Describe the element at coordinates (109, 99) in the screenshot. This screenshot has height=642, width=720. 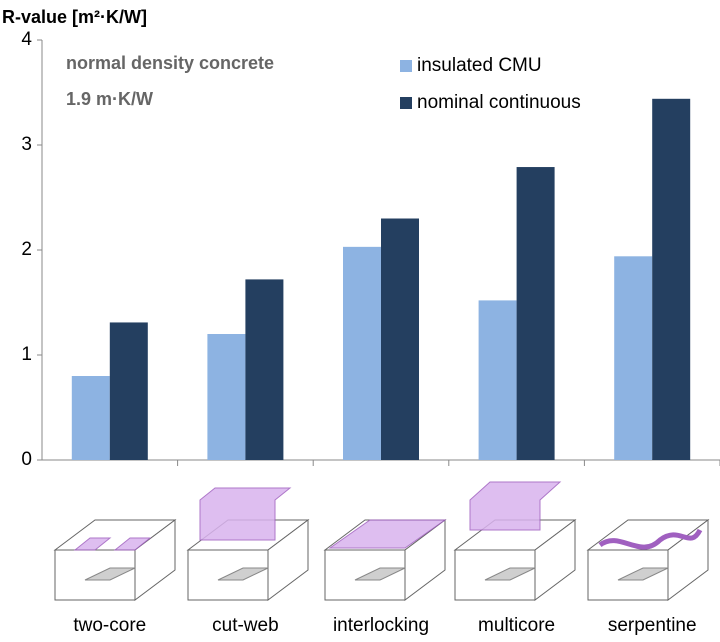
I see `annotation: 1.9 m·K/W` at that location.